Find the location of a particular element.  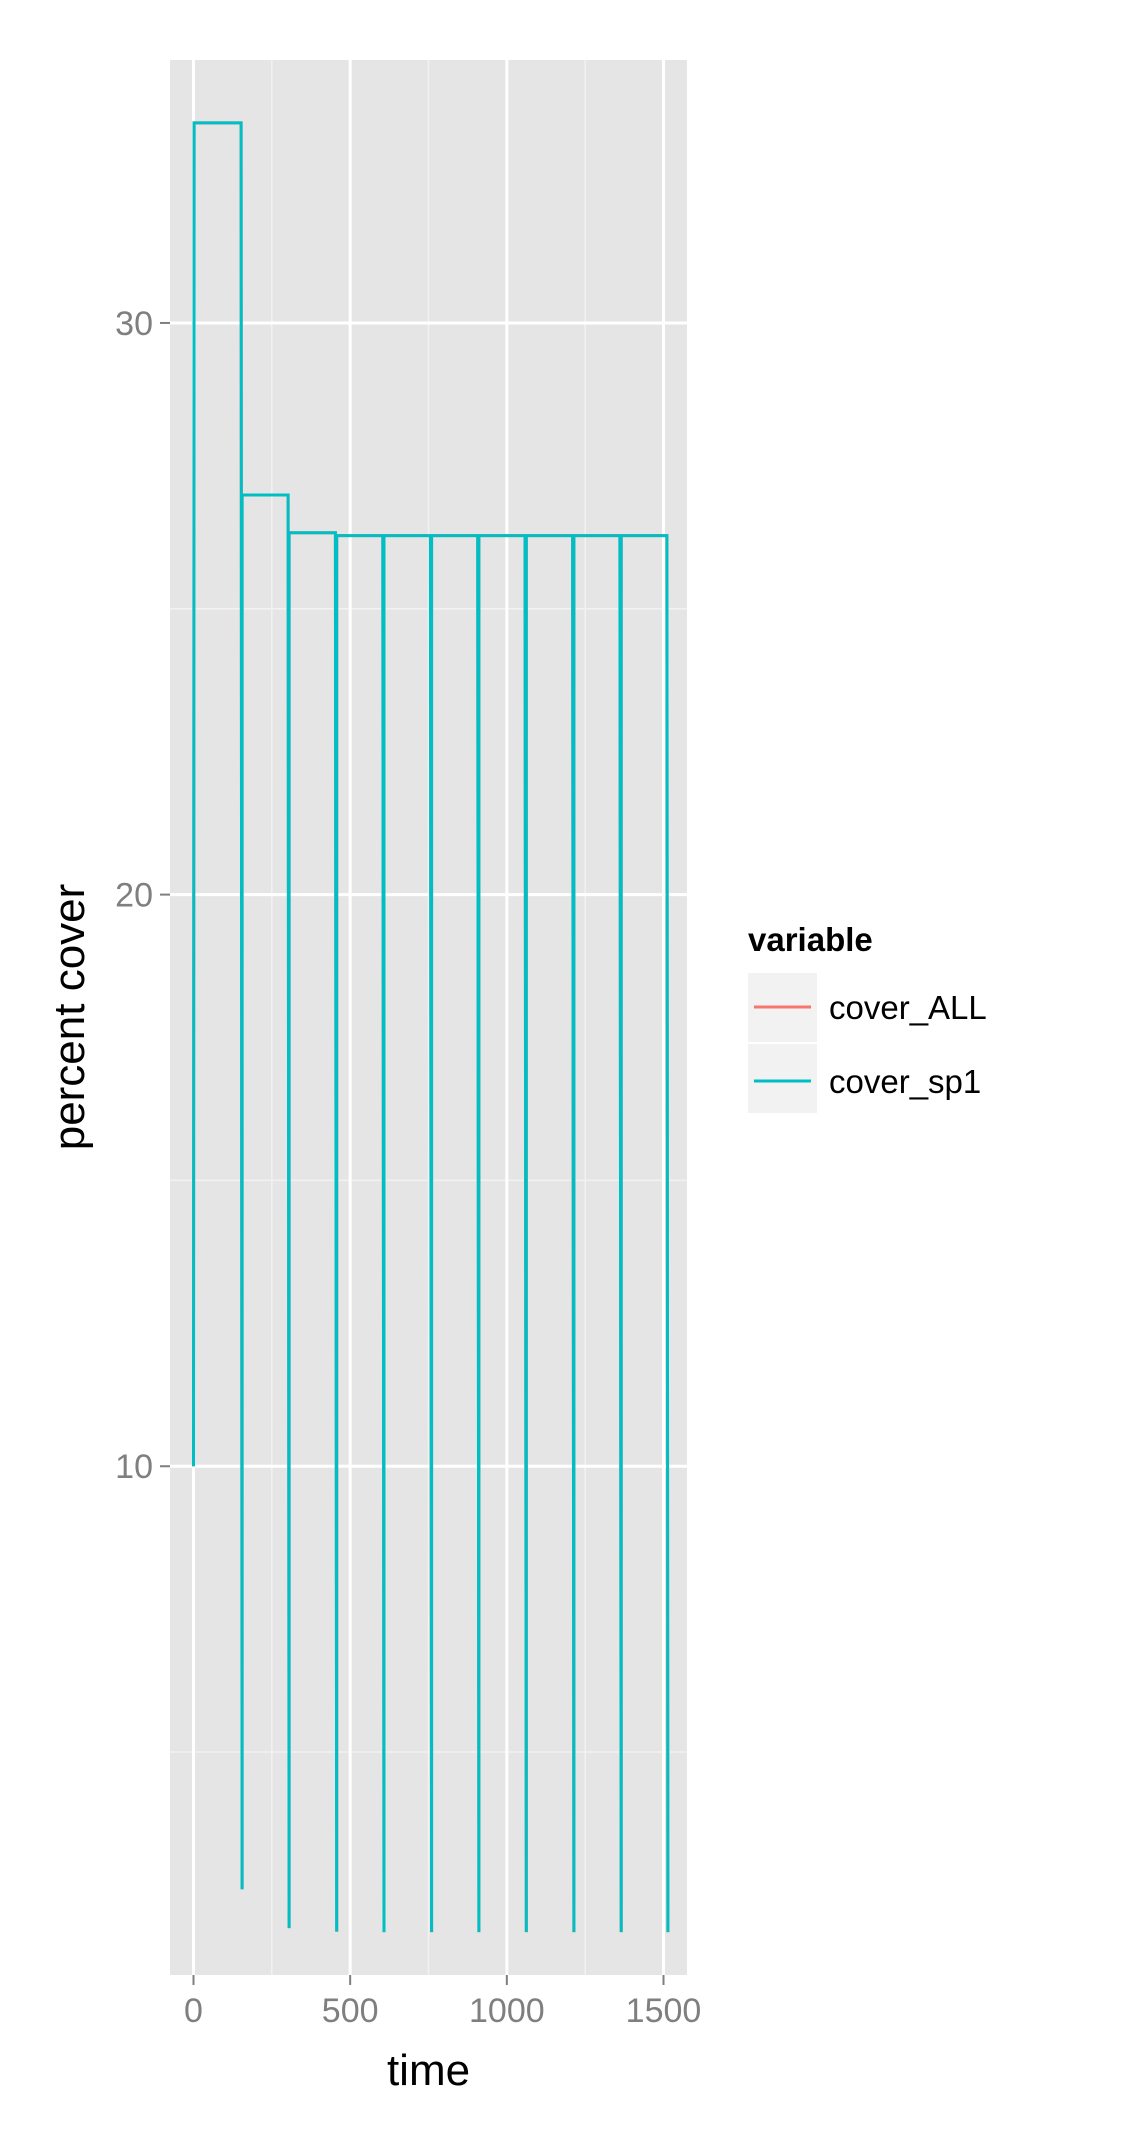

y-tick-label: 10 is located at coordinates (134, 1467).